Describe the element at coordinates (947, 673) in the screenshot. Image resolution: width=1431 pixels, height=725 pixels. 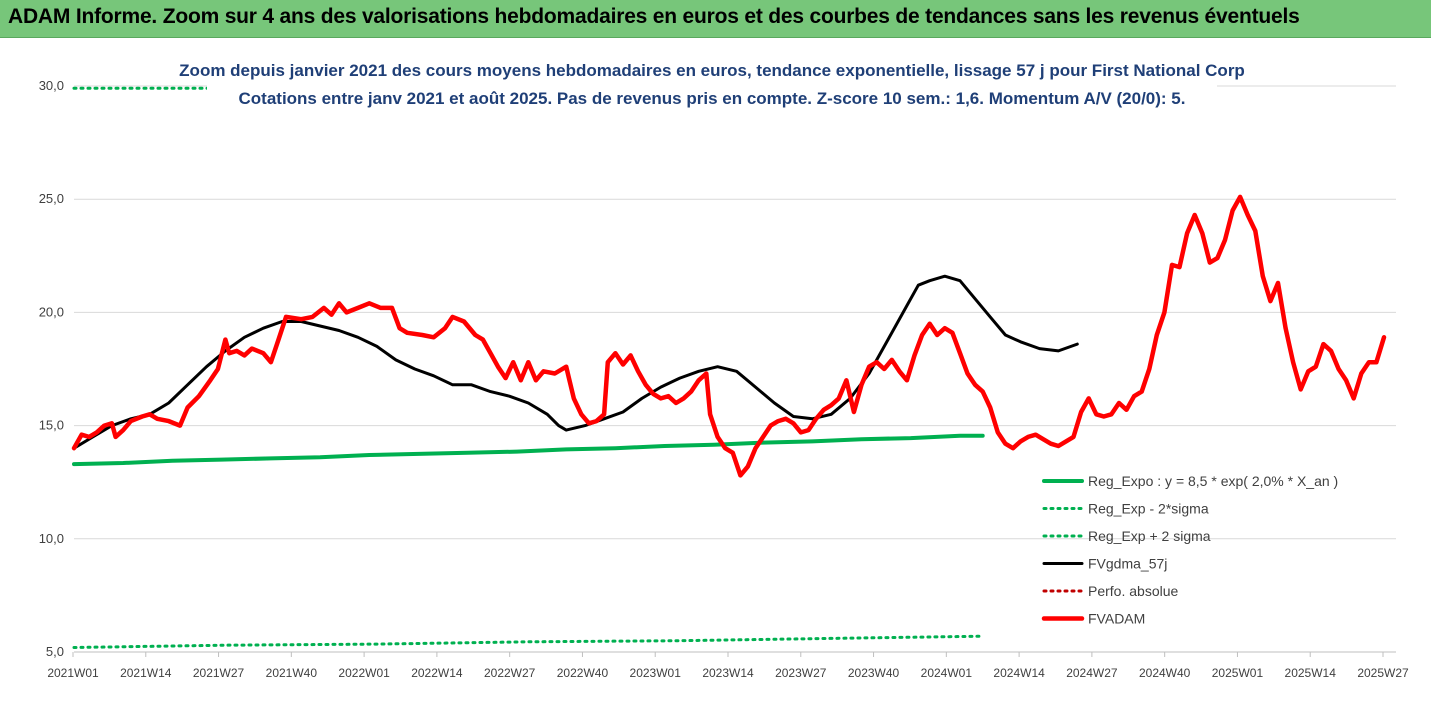
I see `x-tick-label: 2024W01` at that location.